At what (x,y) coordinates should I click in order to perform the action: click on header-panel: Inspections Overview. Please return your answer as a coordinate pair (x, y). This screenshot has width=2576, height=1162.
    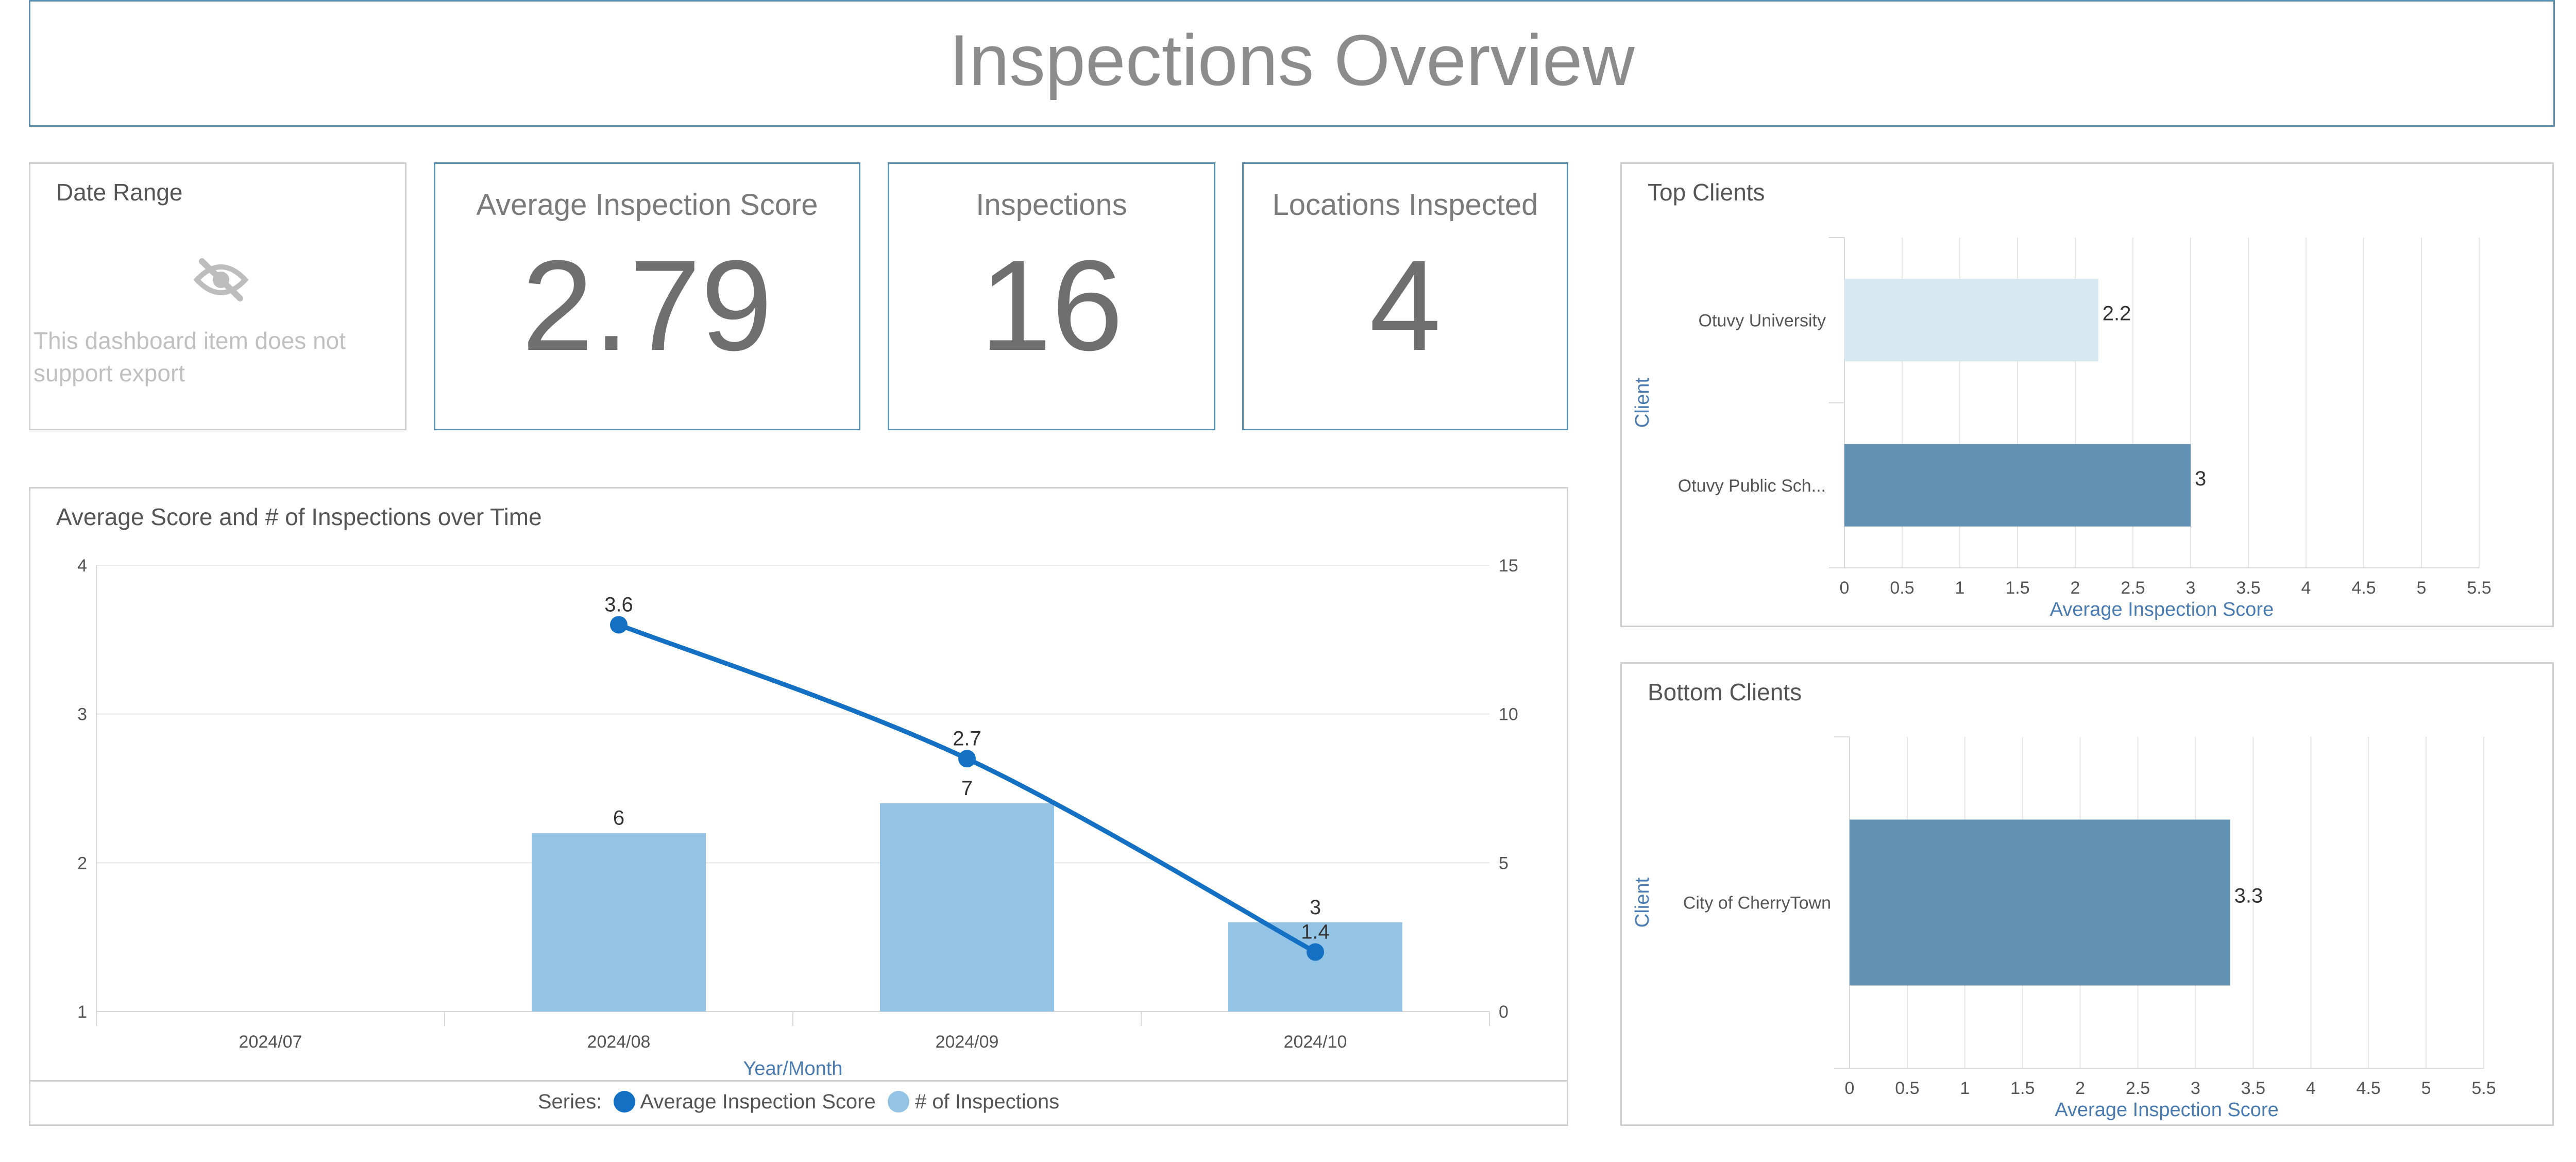
    Looking at the image, I should click on (1292, 63).